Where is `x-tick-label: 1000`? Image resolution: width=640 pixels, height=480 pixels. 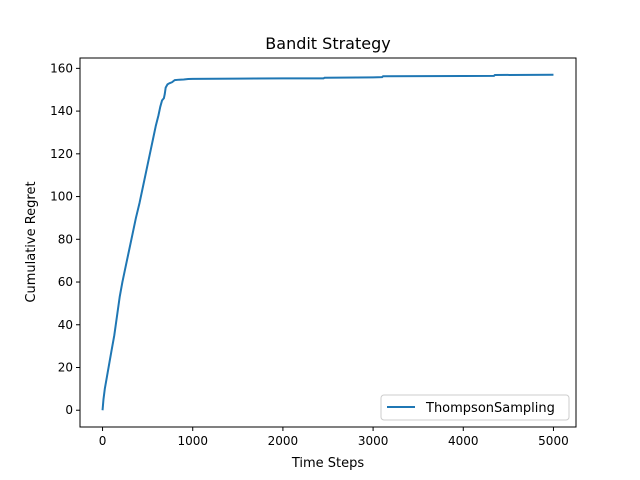
x-tick-label: 1000 is located at coordinates (192, 441).